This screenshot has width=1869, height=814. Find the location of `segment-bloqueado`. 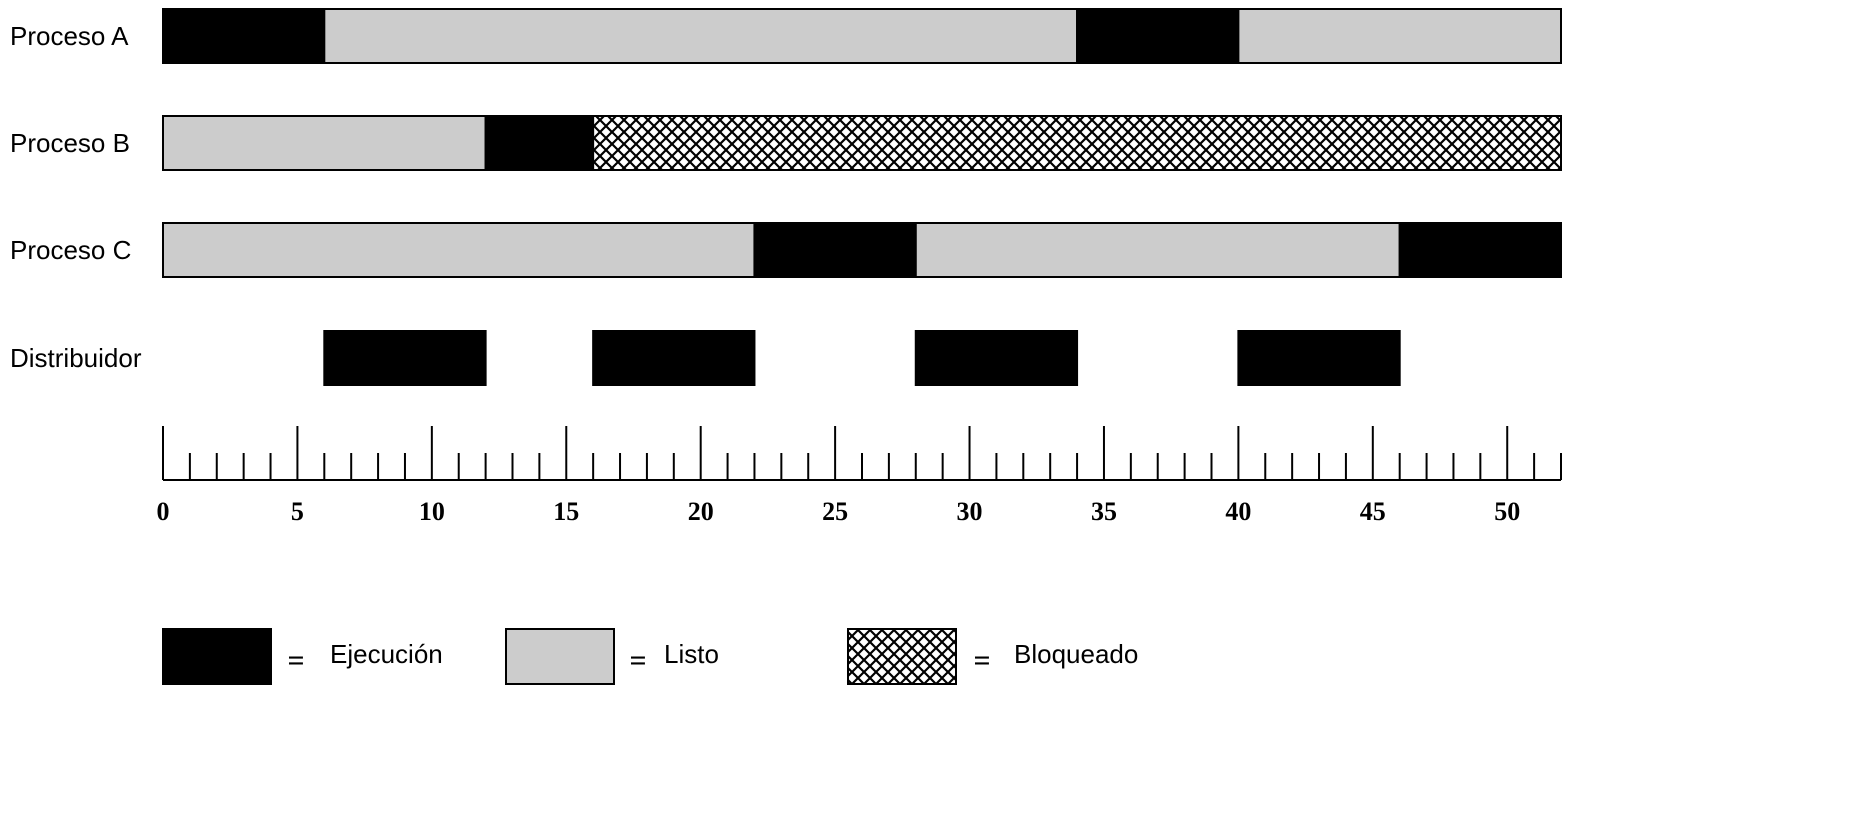

segment-bloqueado is located at coordinates (1077, 143).